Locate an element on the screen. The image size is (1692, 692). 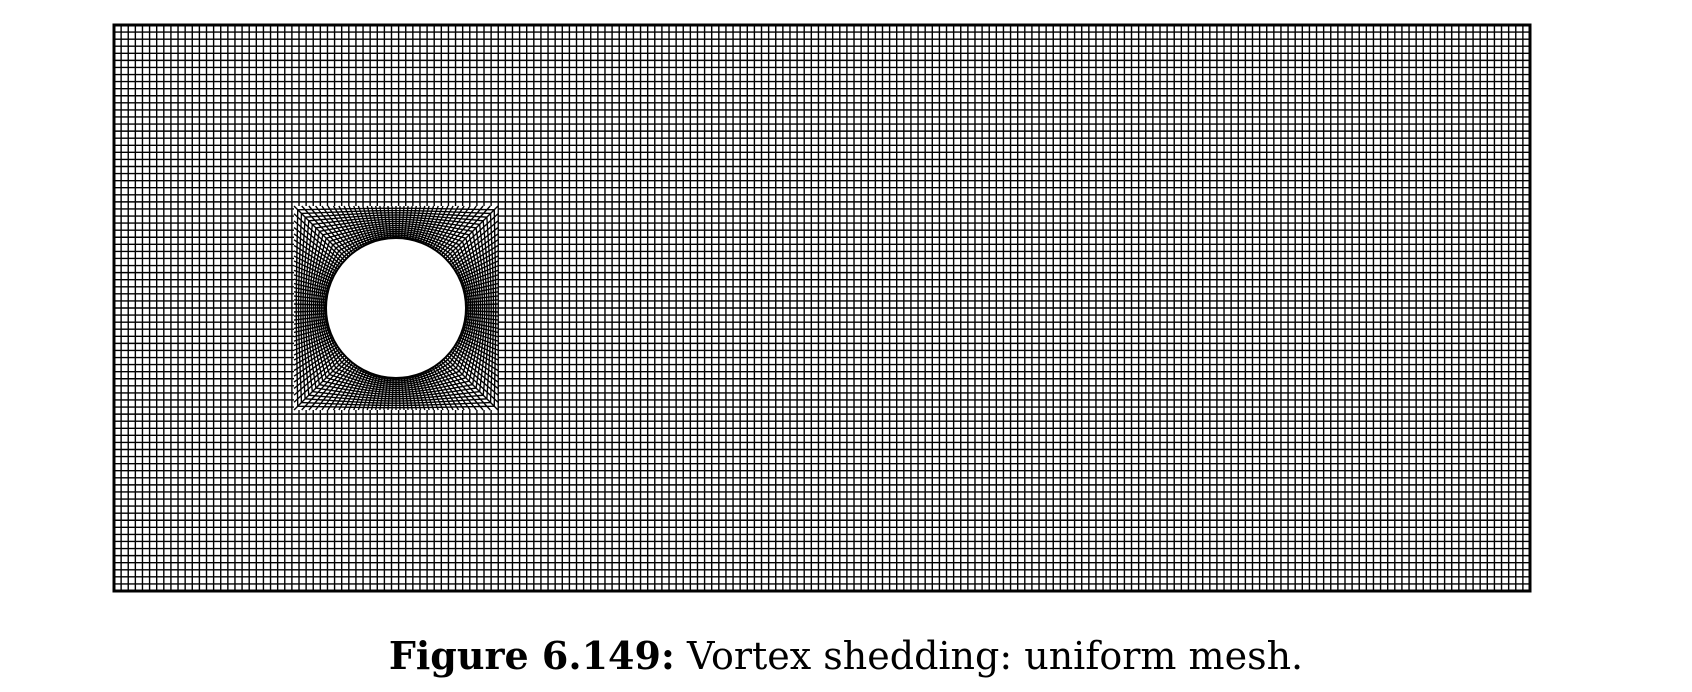
figure-caption-text: Vortex shedding: uniform mesh. is located at coordinates (995, 656).